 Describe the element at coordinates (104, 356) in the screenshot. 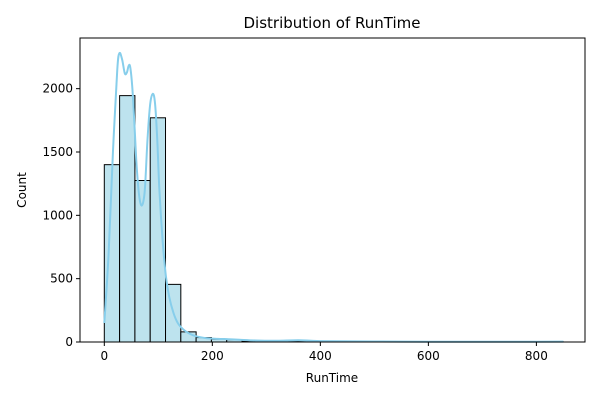

I see `x-tick-label: 0` at that location.